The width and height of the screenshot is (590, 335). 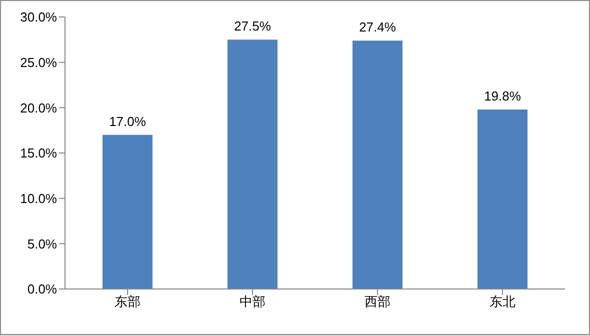 I want to click on data-label: 27.5%, so click(x=253, y=26).